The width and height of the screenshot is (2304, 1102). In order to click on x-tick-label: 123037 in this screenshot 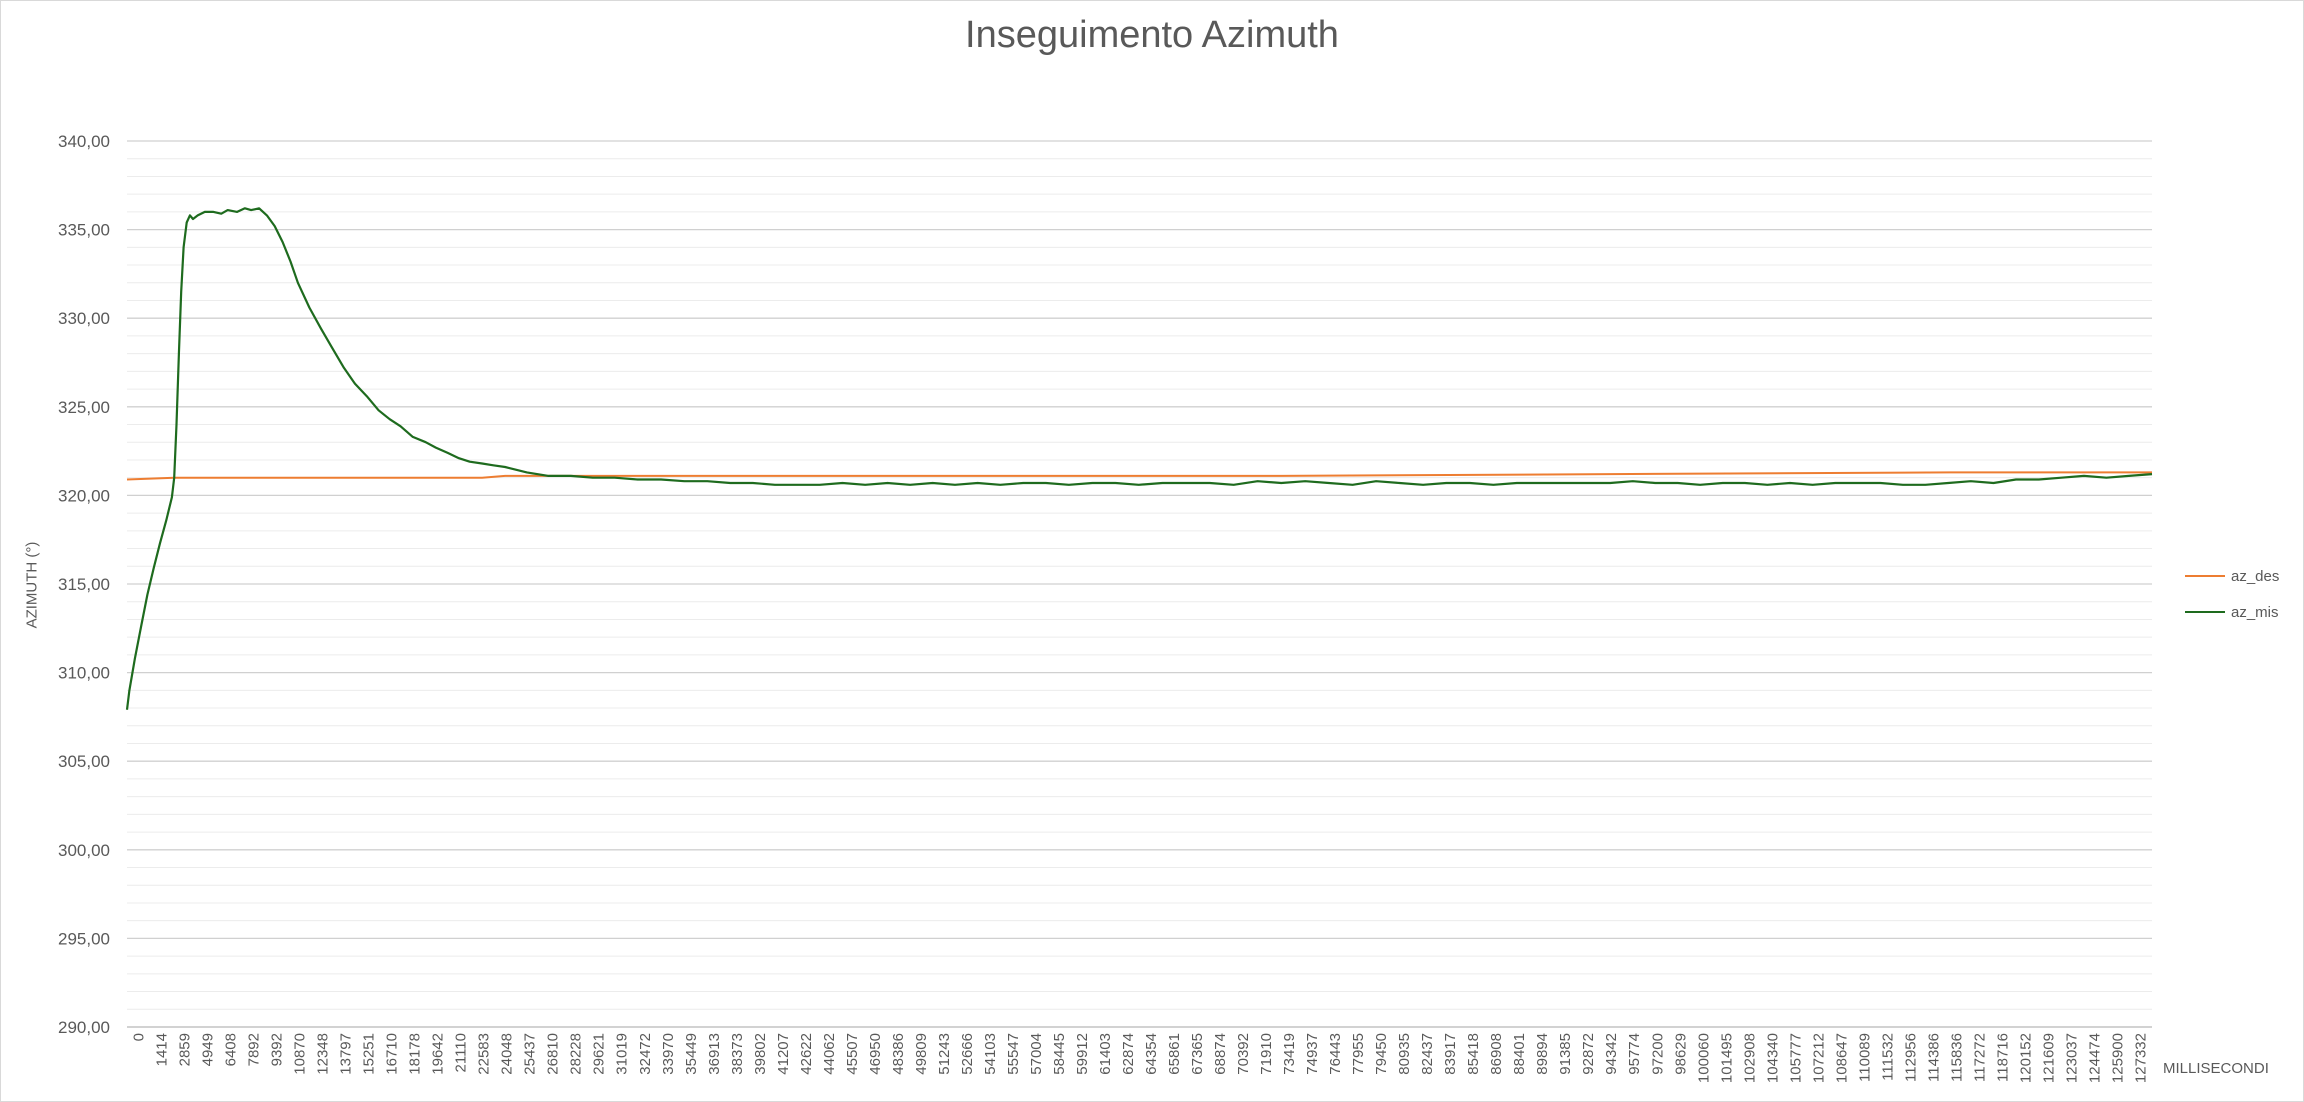, I will do `click(2072, 1058)`.